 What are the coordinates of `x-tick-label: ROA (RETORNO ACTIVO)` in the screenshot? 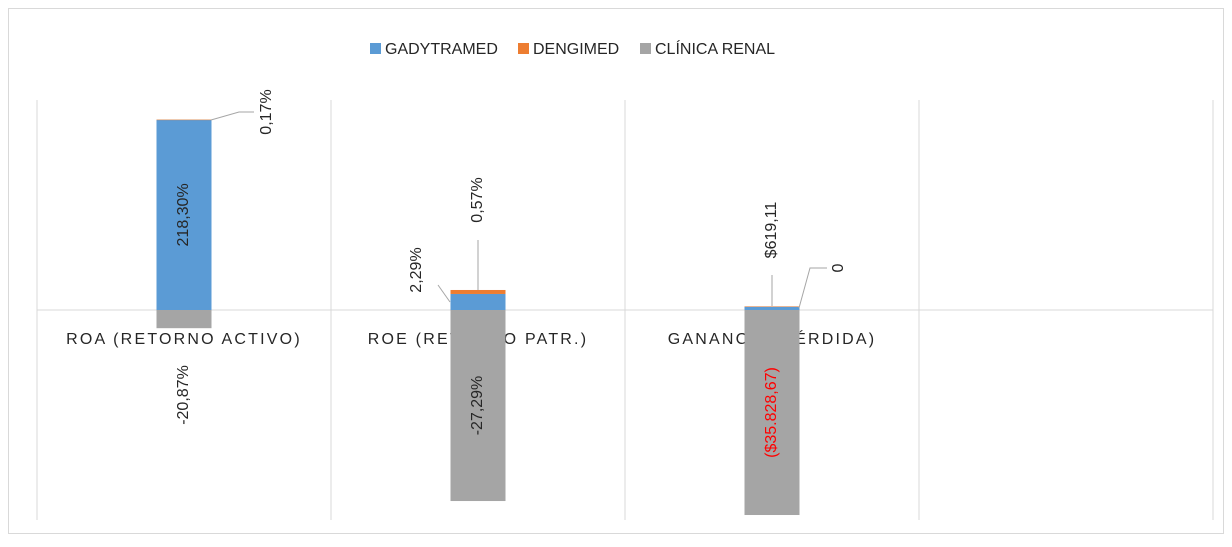 It's located at (184, 339).